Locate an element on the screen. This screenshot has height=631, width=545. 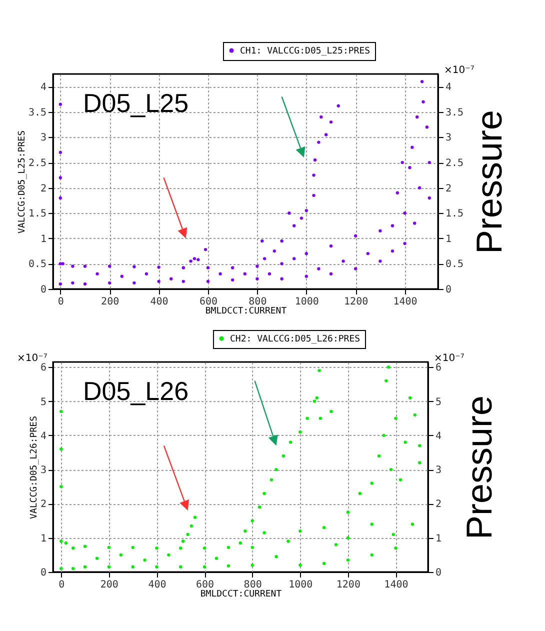
y2-tick-label: 0.5 is located at coordinates (455, 264).